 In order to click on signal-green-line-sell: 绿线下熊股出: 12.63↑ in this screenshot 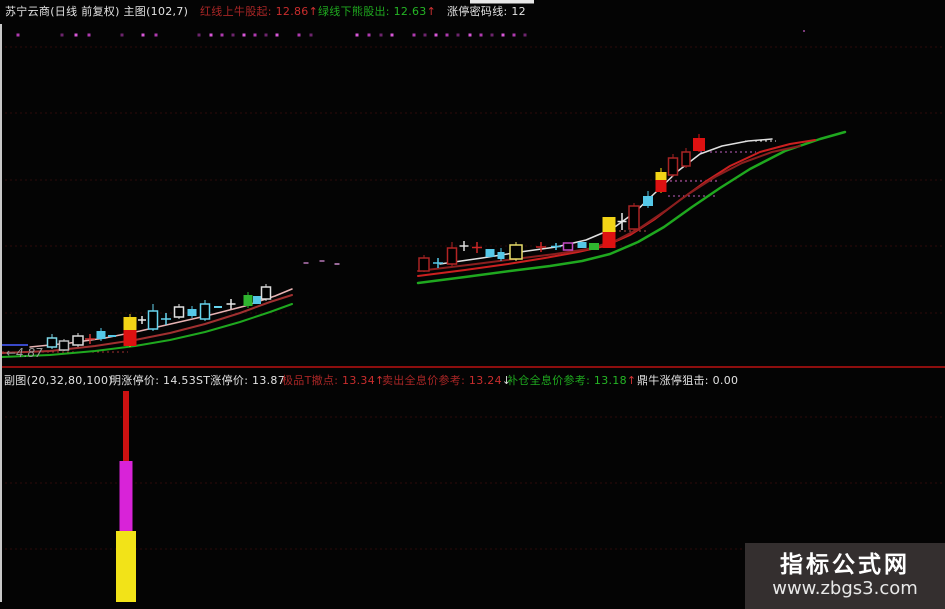, I will do `click(377, 11)`.